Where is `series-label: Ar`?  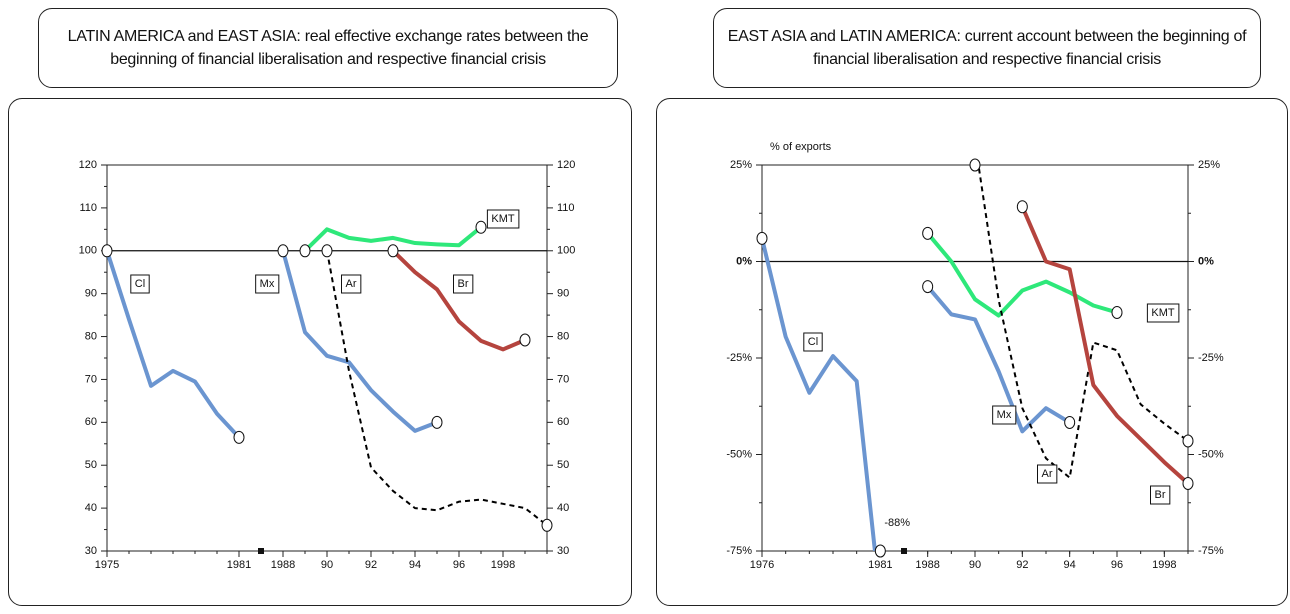 series-label: Ar is located at coordinates (351, 284).